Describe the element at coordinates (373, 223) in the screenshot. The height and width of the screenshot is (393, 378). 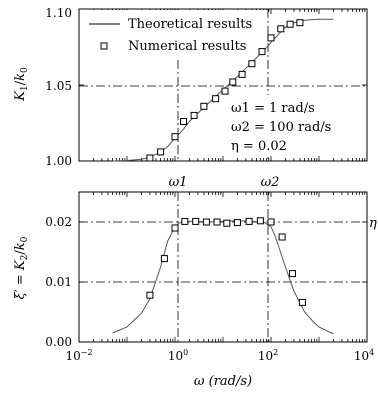
I see `eta-right-label: η` at that location.